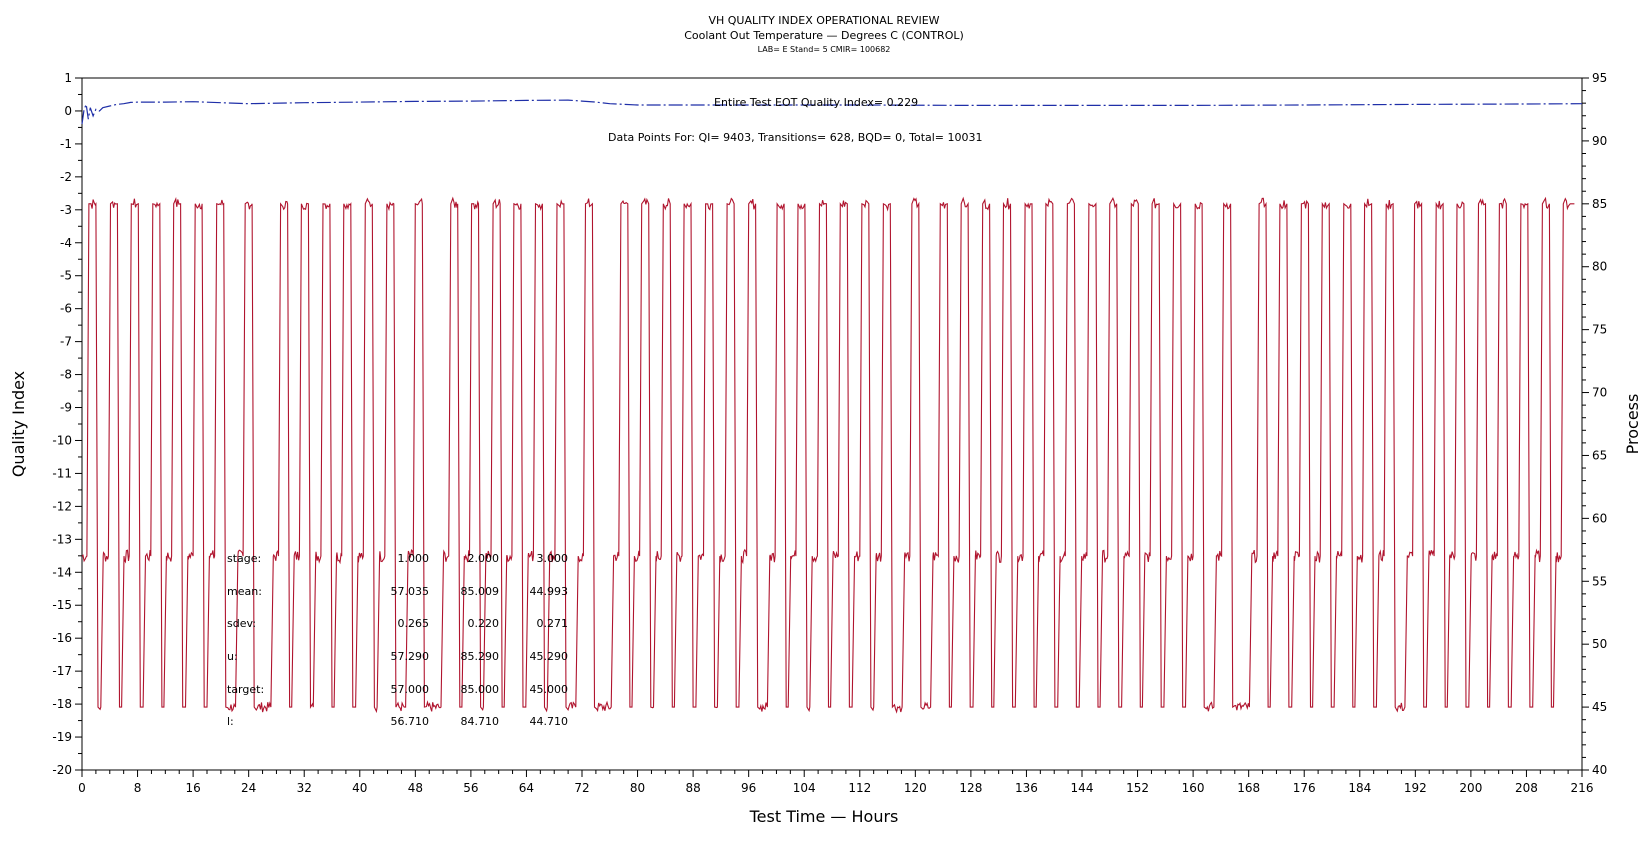 The width and height of the screenshot is (1648, 845). I want to click on y-left-tick-label: -7, so click(66, 342).